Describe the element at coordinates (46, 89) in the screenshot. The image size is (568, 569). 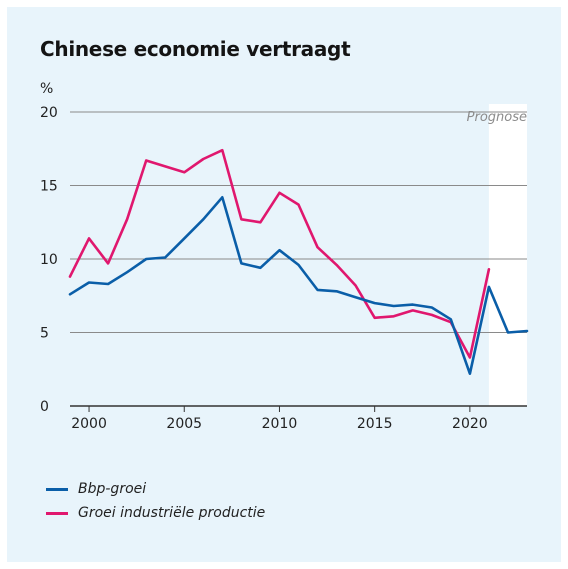
I see `y-axis-unit-label: %` at that location.